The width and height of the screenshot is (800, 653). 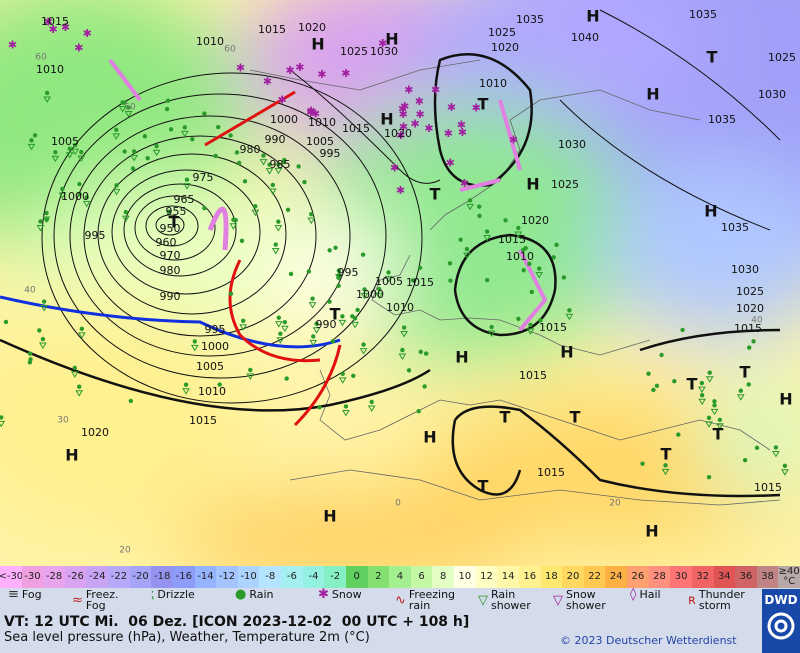 What do you see at coordinates (659, 577) in the screenshot?
I see `scale-cell: 28` at bounding box center [659, 577].